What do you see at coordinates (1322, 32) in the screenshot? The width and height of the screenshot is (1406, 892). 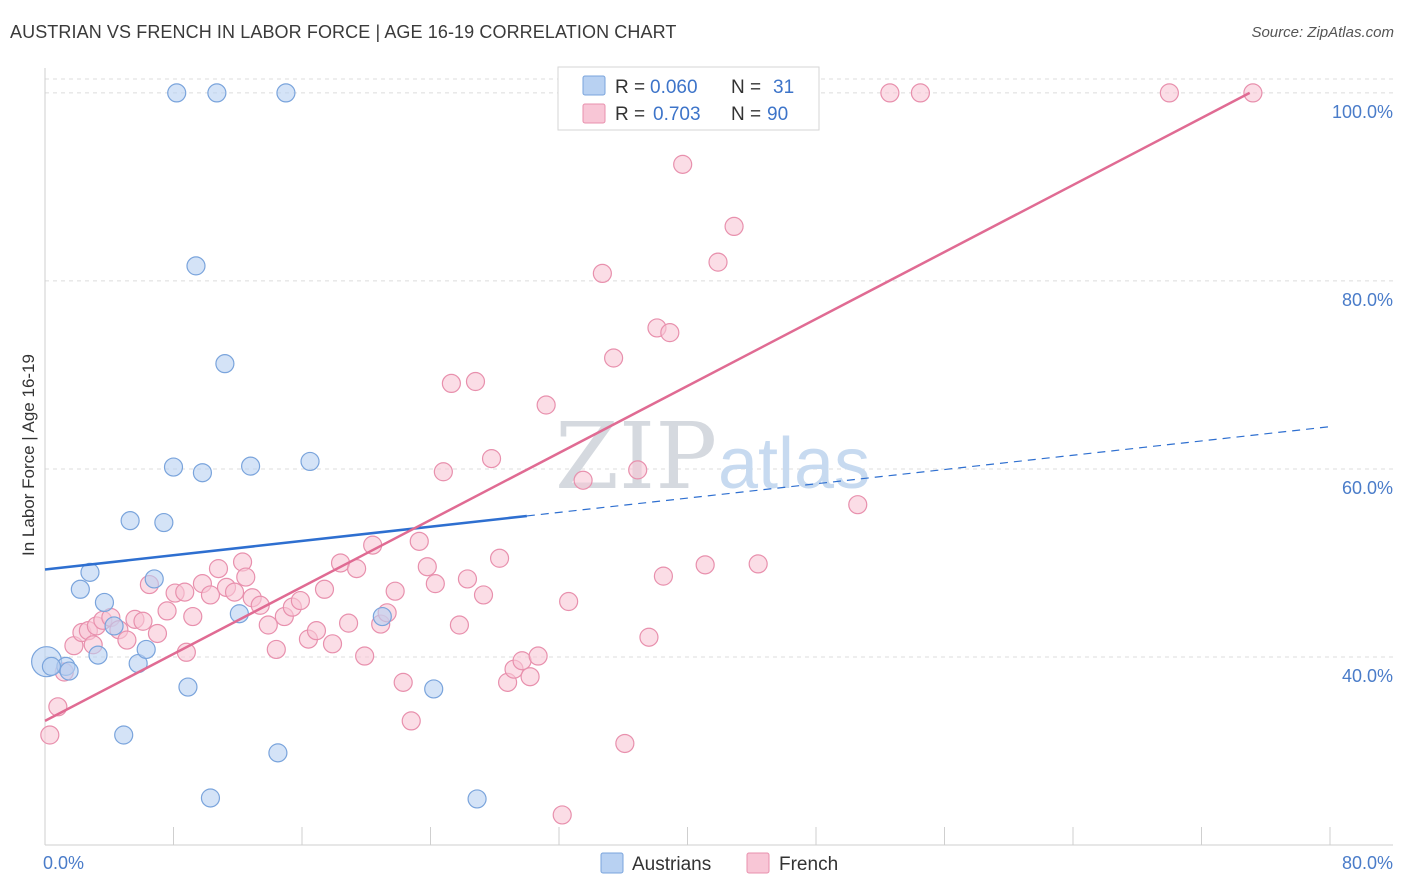 I see `chart-source: Source: ZipAtlas.com` at bounding box center [1322, 32].